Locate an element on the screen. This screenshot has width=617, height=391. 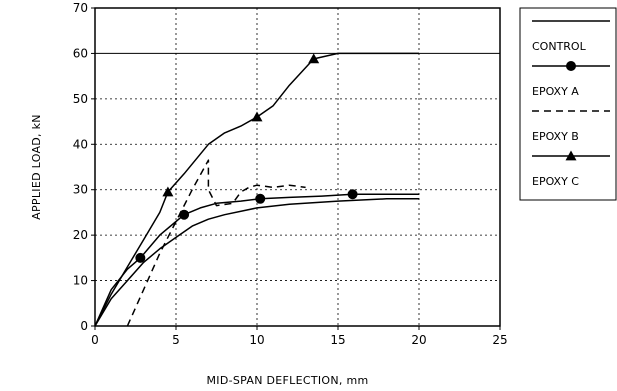
y-tick-label: 60 is located at coordinates (80, 53).